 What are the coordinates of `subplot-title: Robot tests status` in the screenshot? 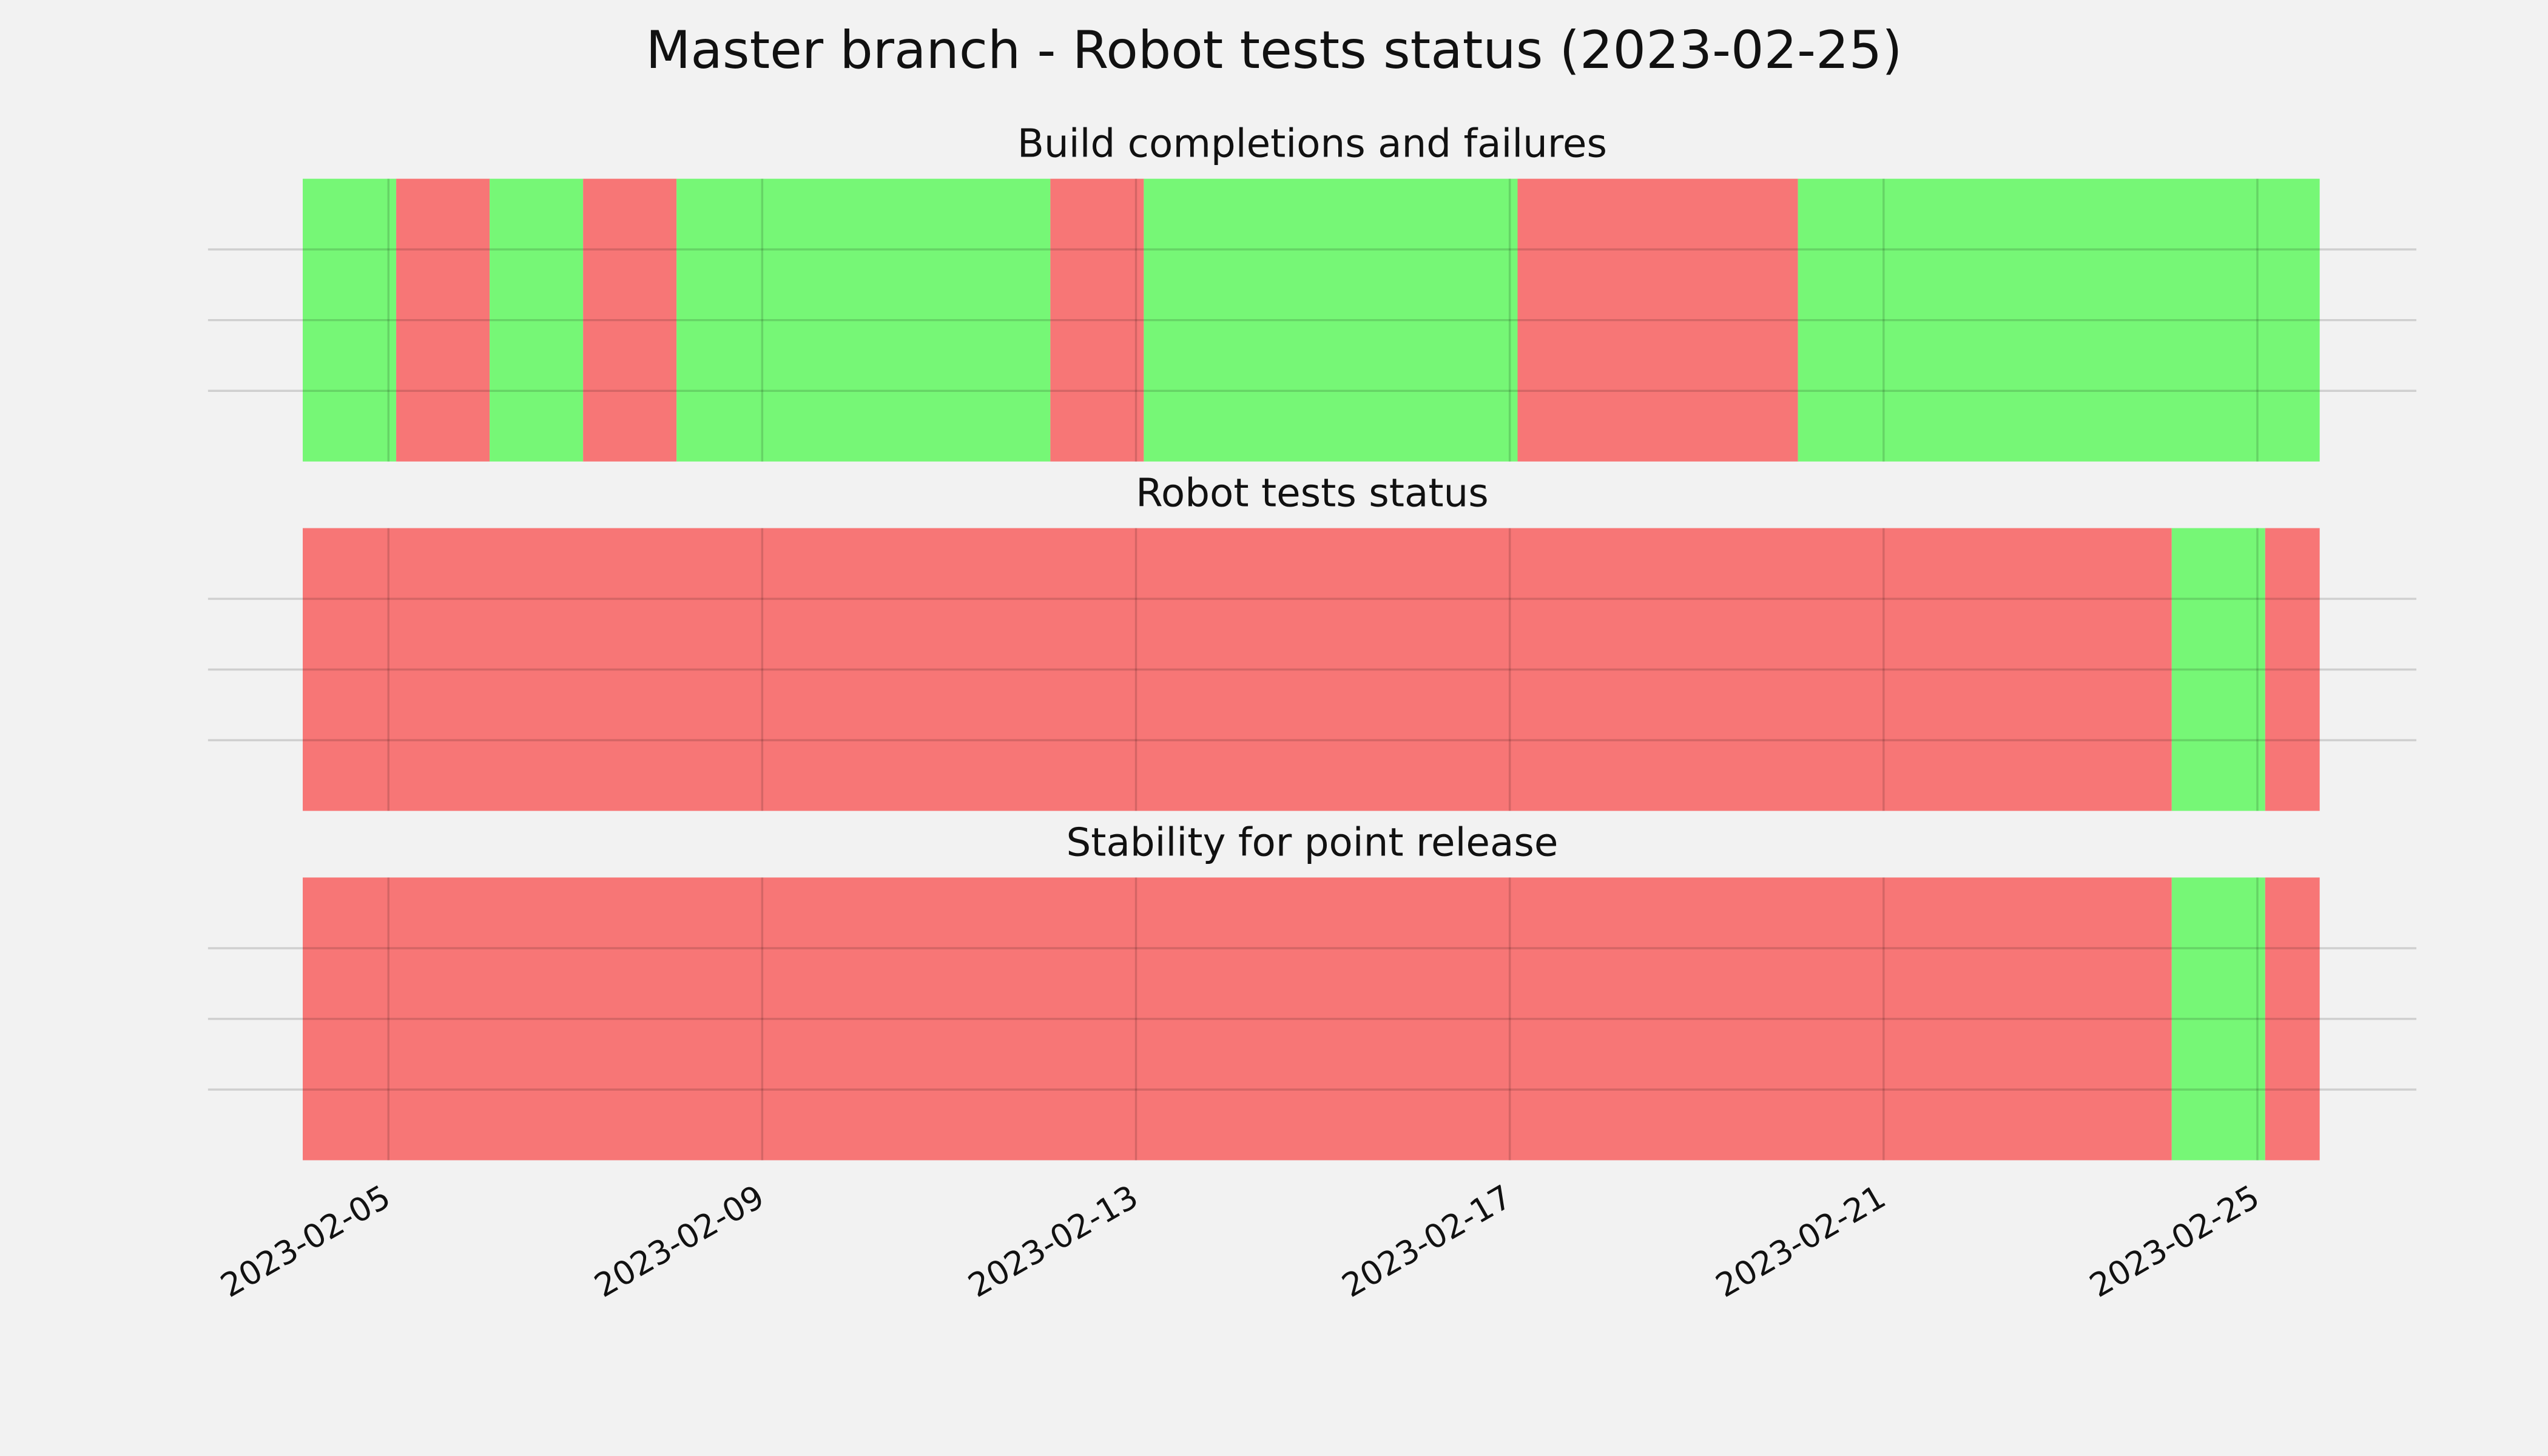 It's located at (1312, 493).